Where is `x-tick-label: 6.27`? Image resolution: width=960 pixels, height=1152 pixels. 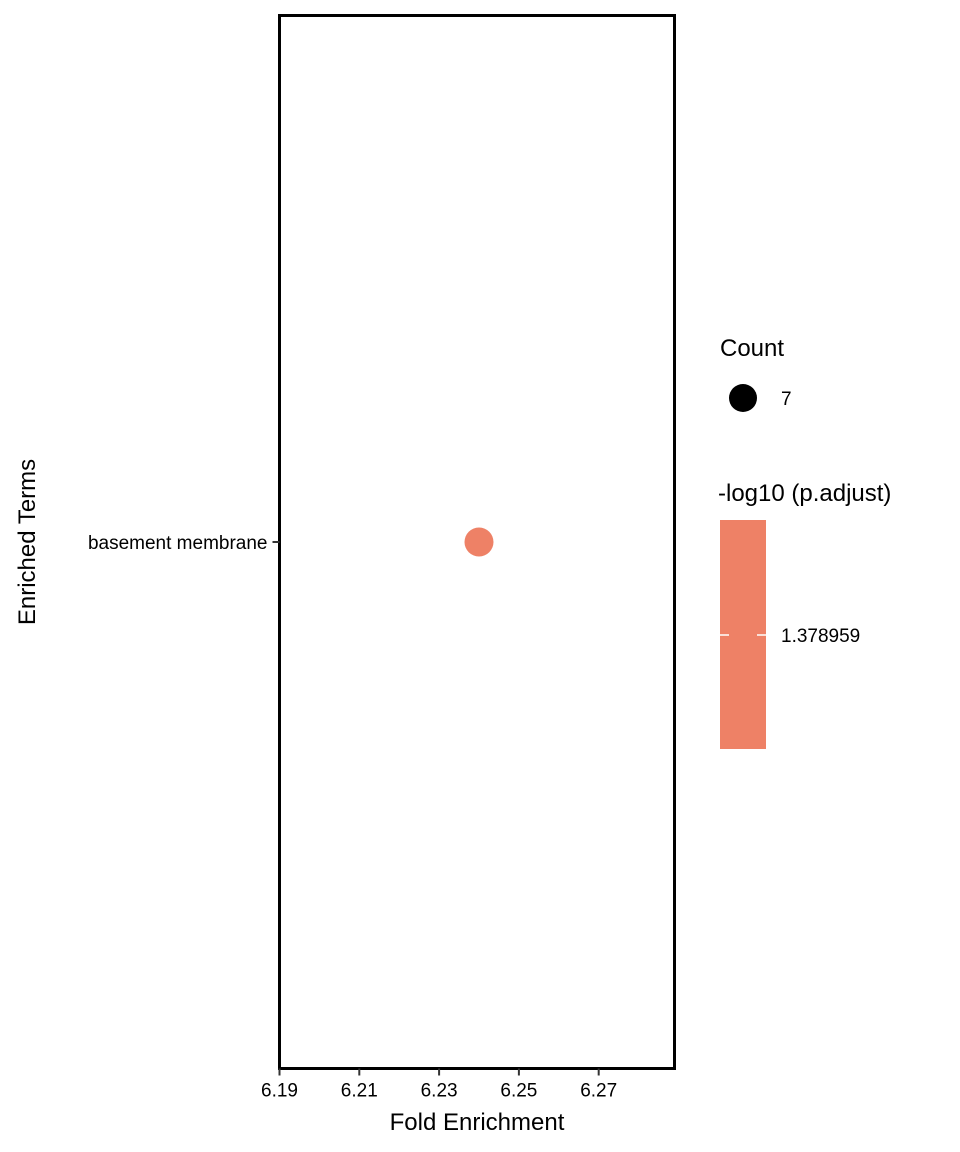
x-tick-label: 6.27 is located at coordinates (598, 1091).